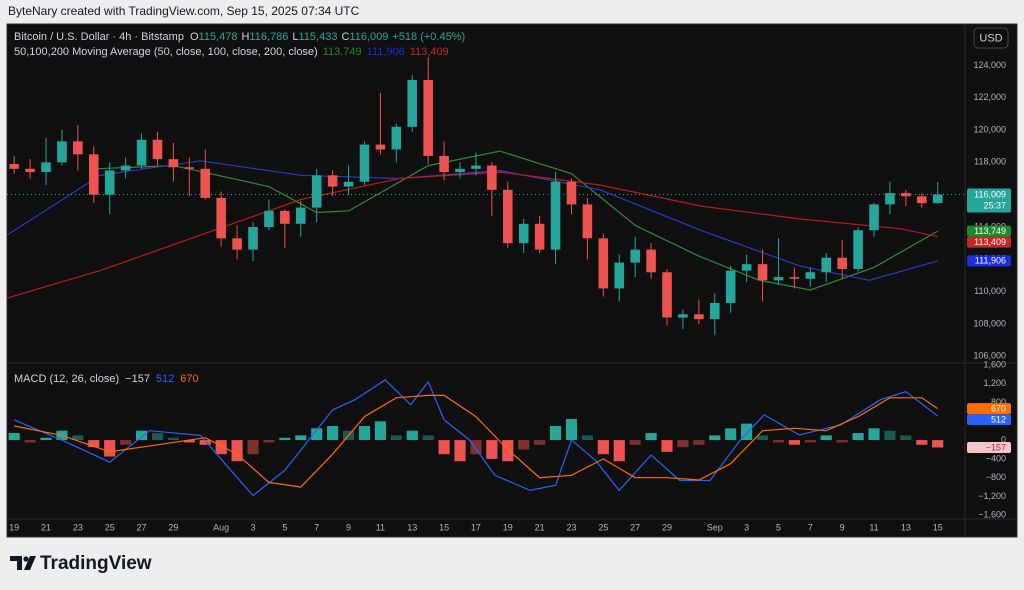 This screenshot has height=590, width=1024. What do you see at coordinates (990, 194) in the screenshot?
I see `last-price-label: 116,009` at bounding box center [990, 194].